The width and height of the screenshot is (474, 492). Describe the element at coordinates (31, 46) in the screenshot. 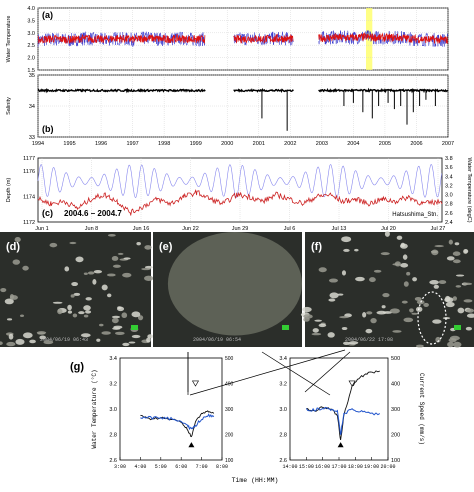

I see `y-tick-label: 2.5` at that location.